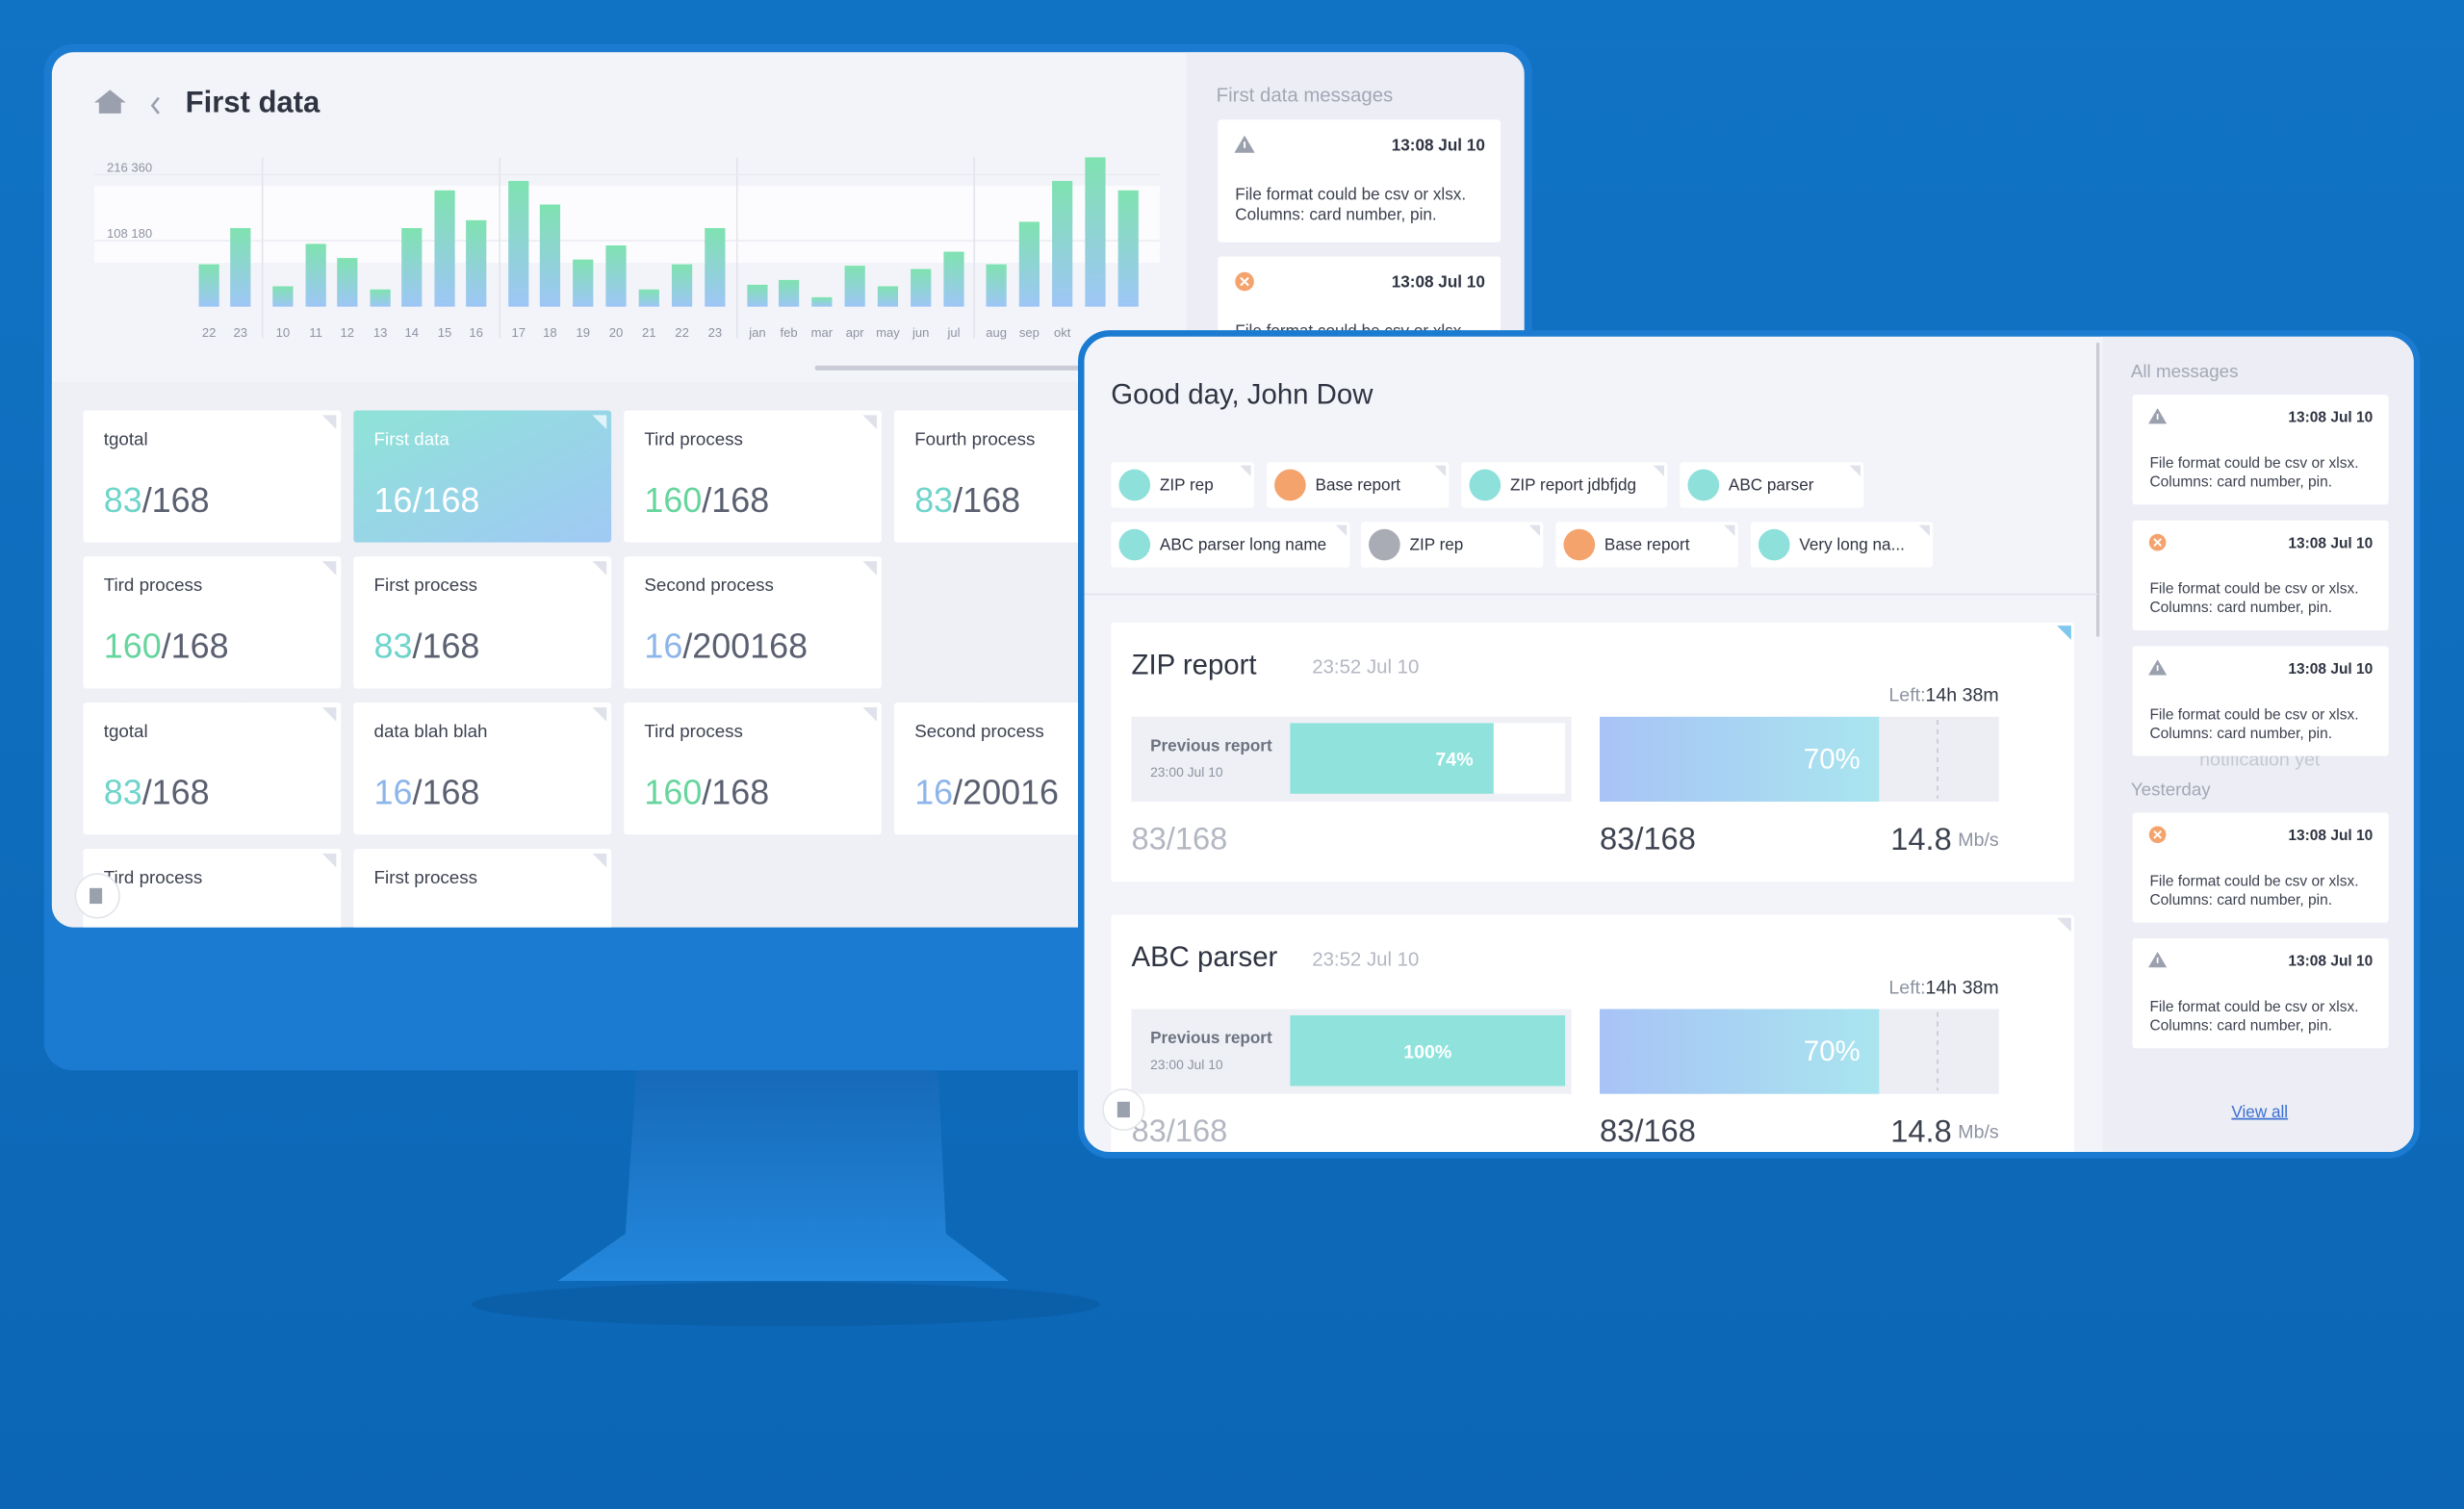  What do you see at coordinates (785, 1304) in the screenshot?
I see `stand-shadow` at bounding box center [785, 1304].